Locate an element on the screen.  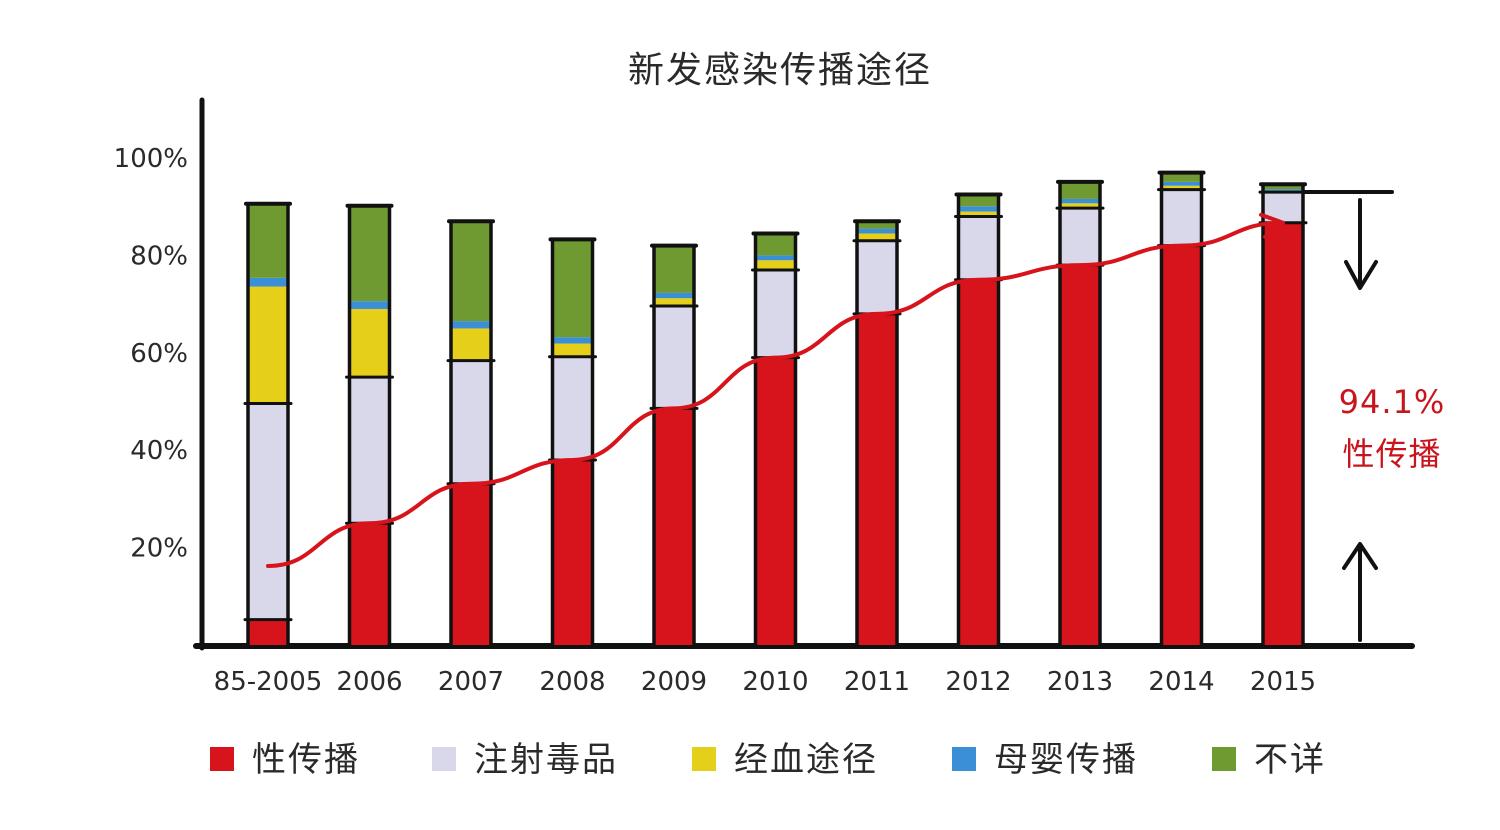
legend-label: 不详 is located at coordinates (1290, 760).